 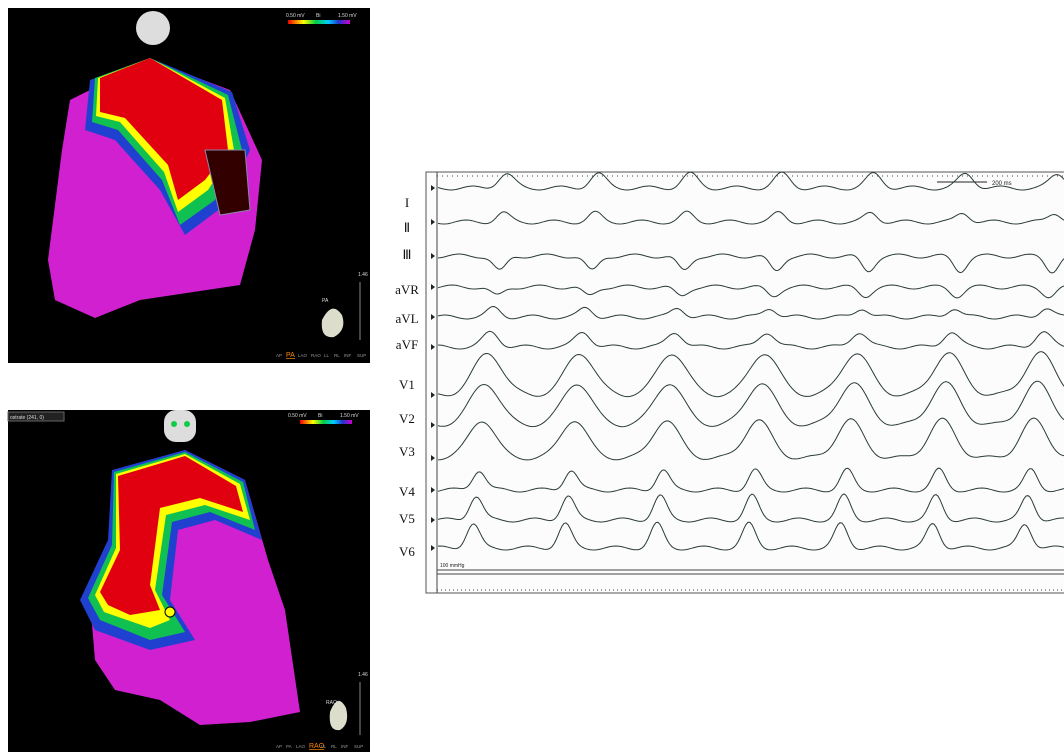 I want to click on lead-label: aVF, so click(x=407, y=344).